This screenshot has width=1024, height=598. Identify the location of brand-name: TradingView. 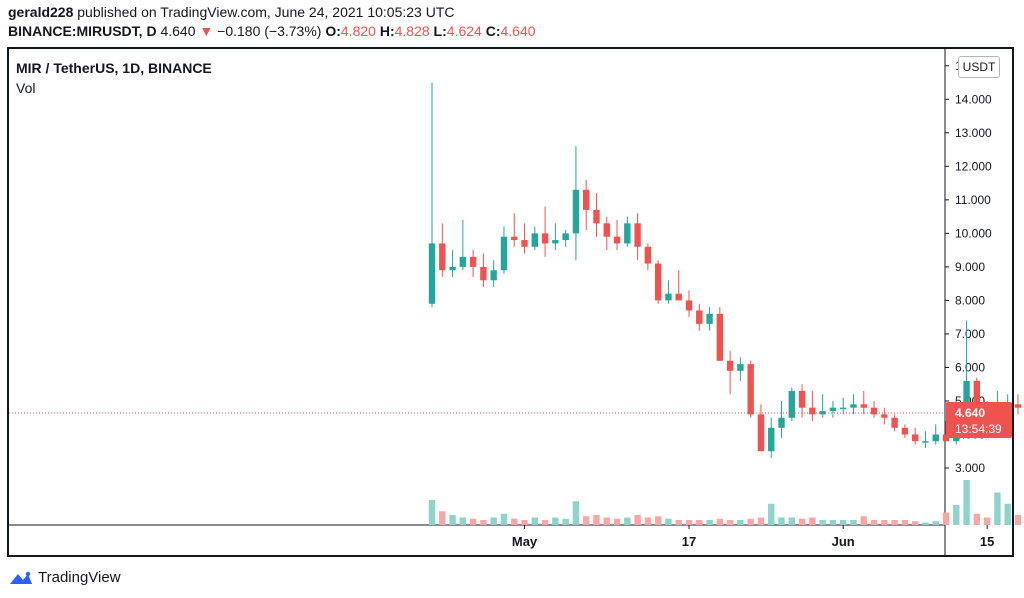
(79, 577).